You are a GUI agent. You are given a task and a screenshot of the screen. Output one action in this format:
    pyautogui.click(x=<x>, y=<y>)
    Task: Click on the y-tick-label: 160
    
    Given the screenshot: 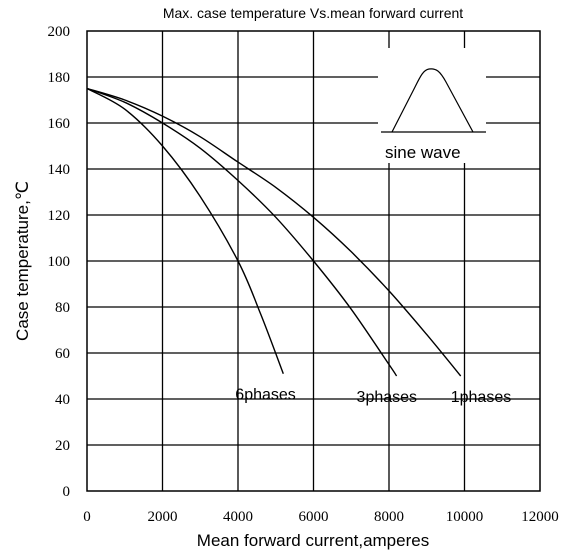 What is the action you would take?
    pyautogui.click(x=59, y=124)
    